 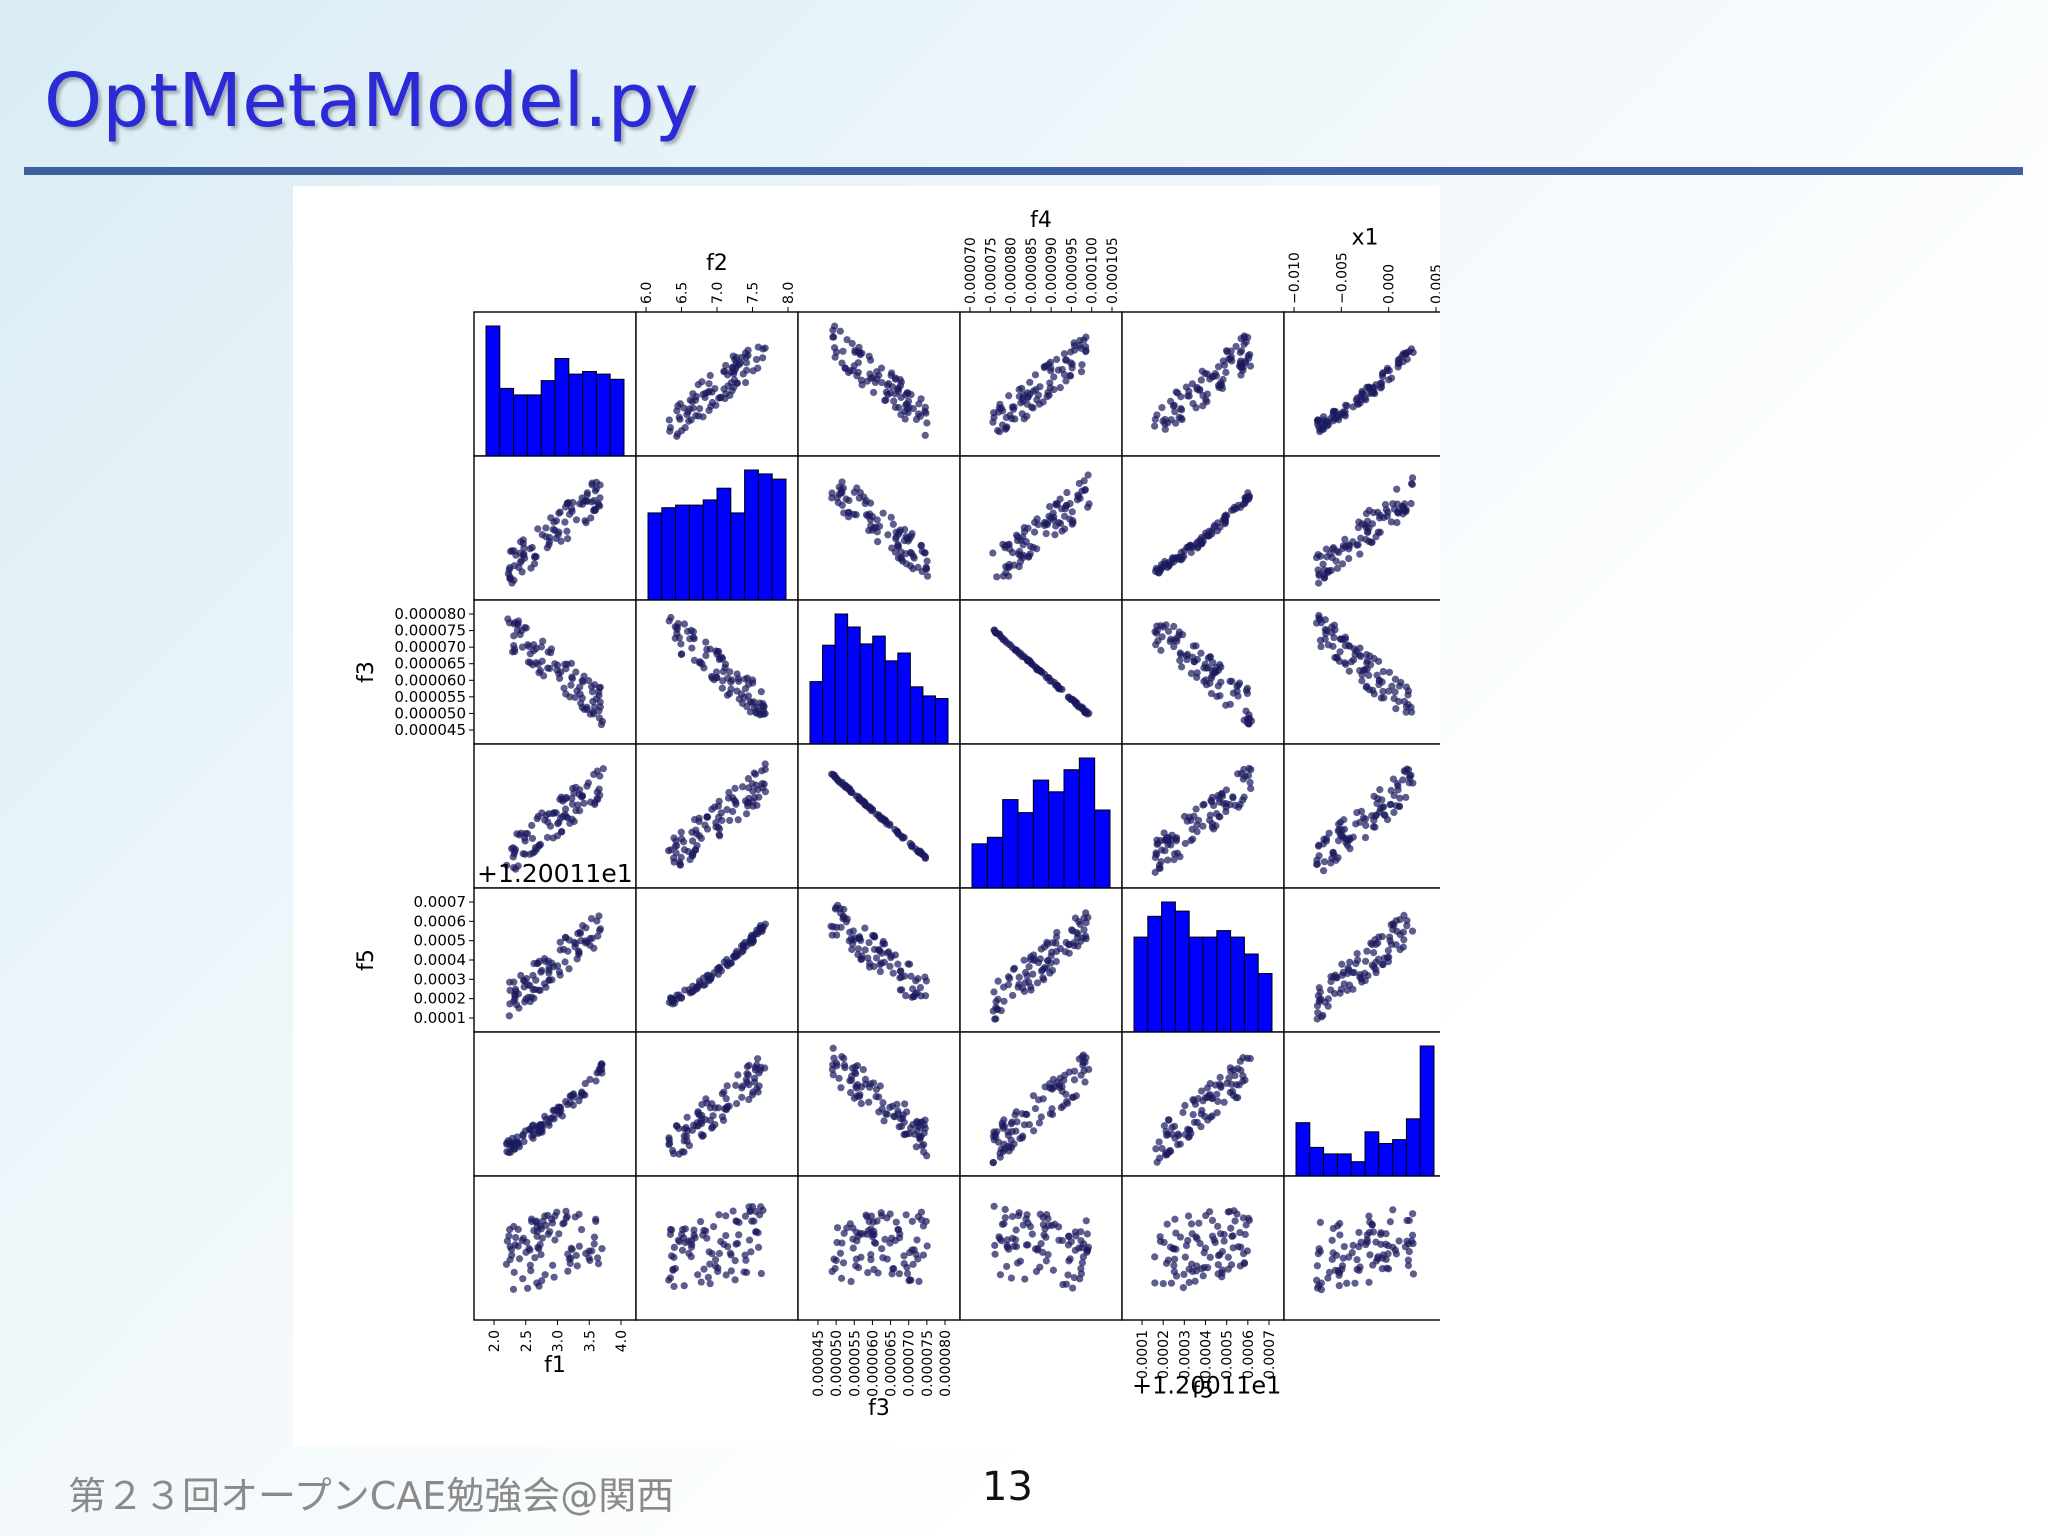 I want to click on axis-tick-label: 0.0007, so click(x=440, y=902).